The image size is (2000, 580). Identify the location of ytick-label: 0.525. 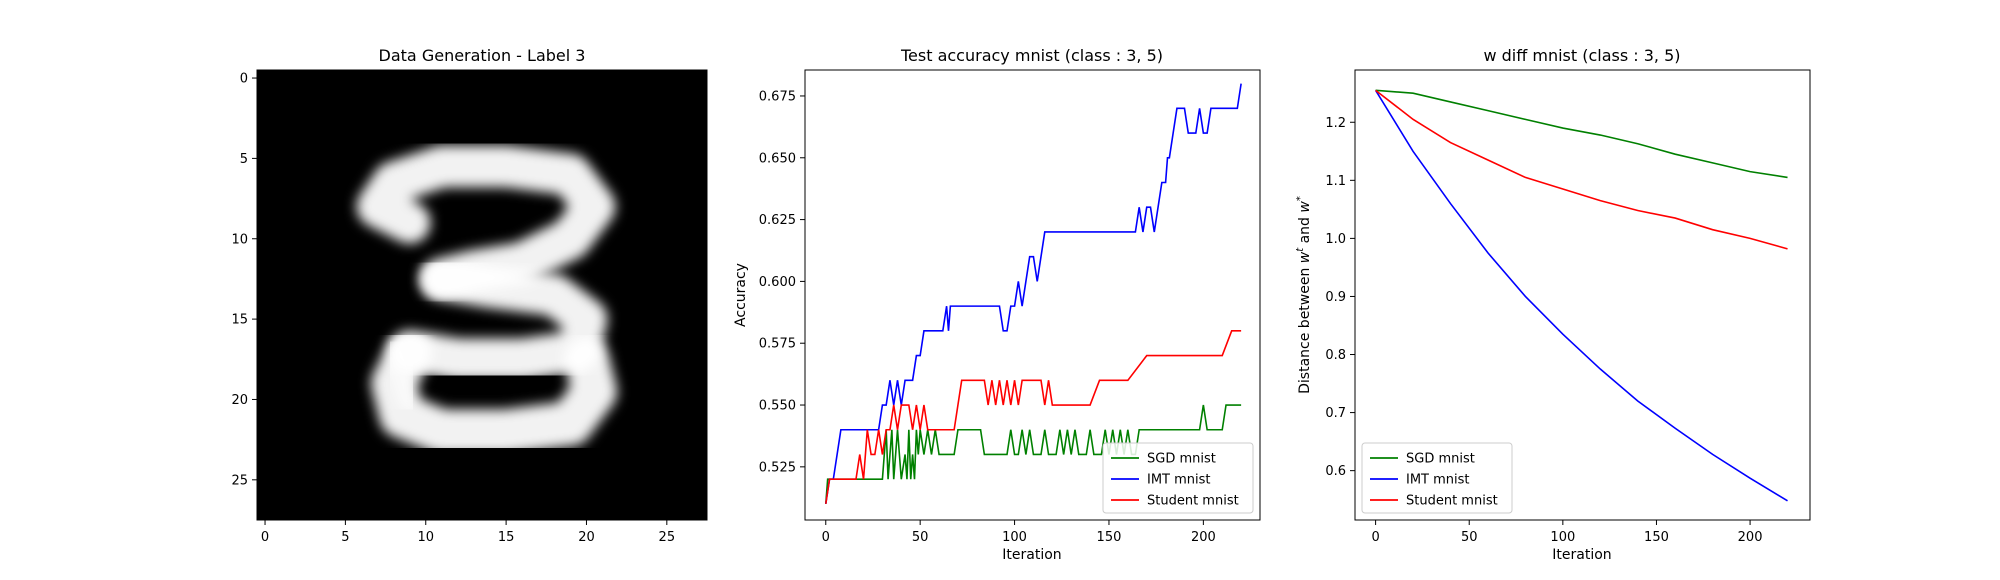
(777, 467).